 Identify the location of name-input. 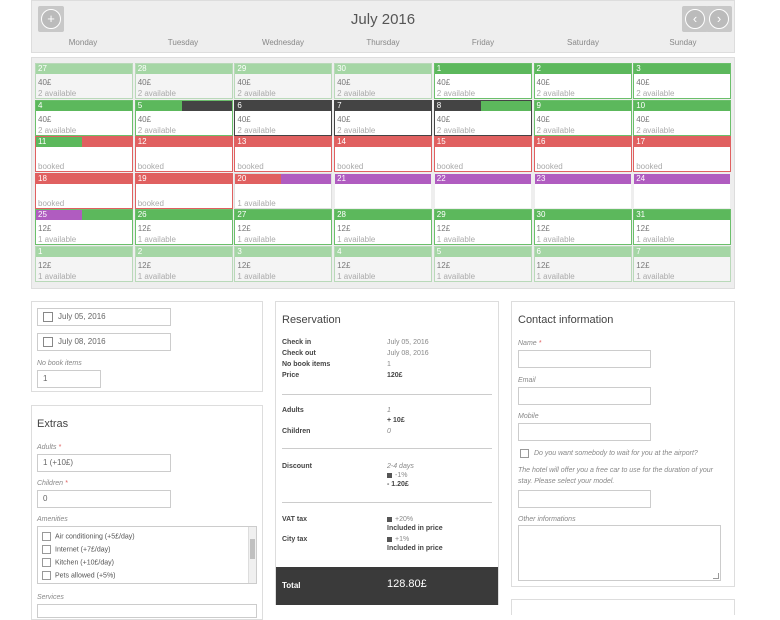
(584, 359).